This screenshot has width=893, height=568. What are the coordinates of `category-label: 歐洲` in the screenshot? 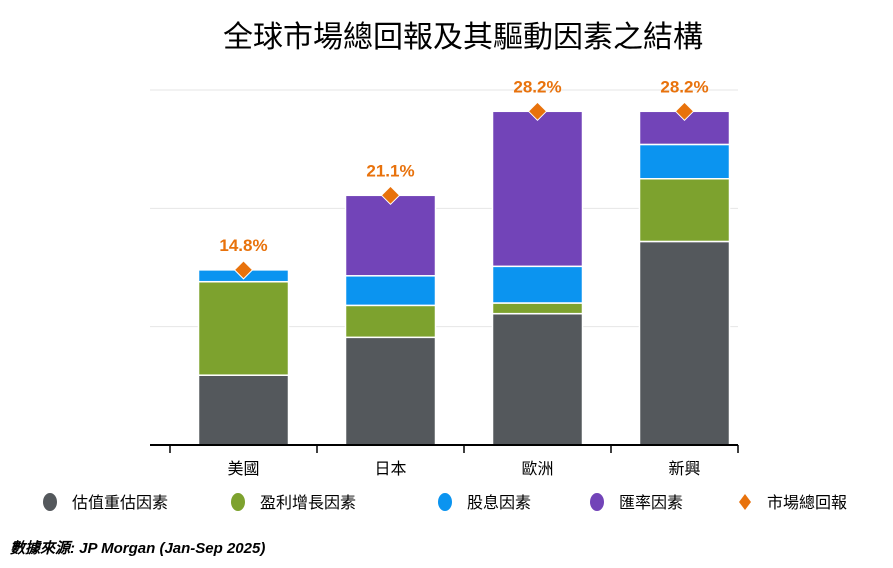 It's located at (537, 468).